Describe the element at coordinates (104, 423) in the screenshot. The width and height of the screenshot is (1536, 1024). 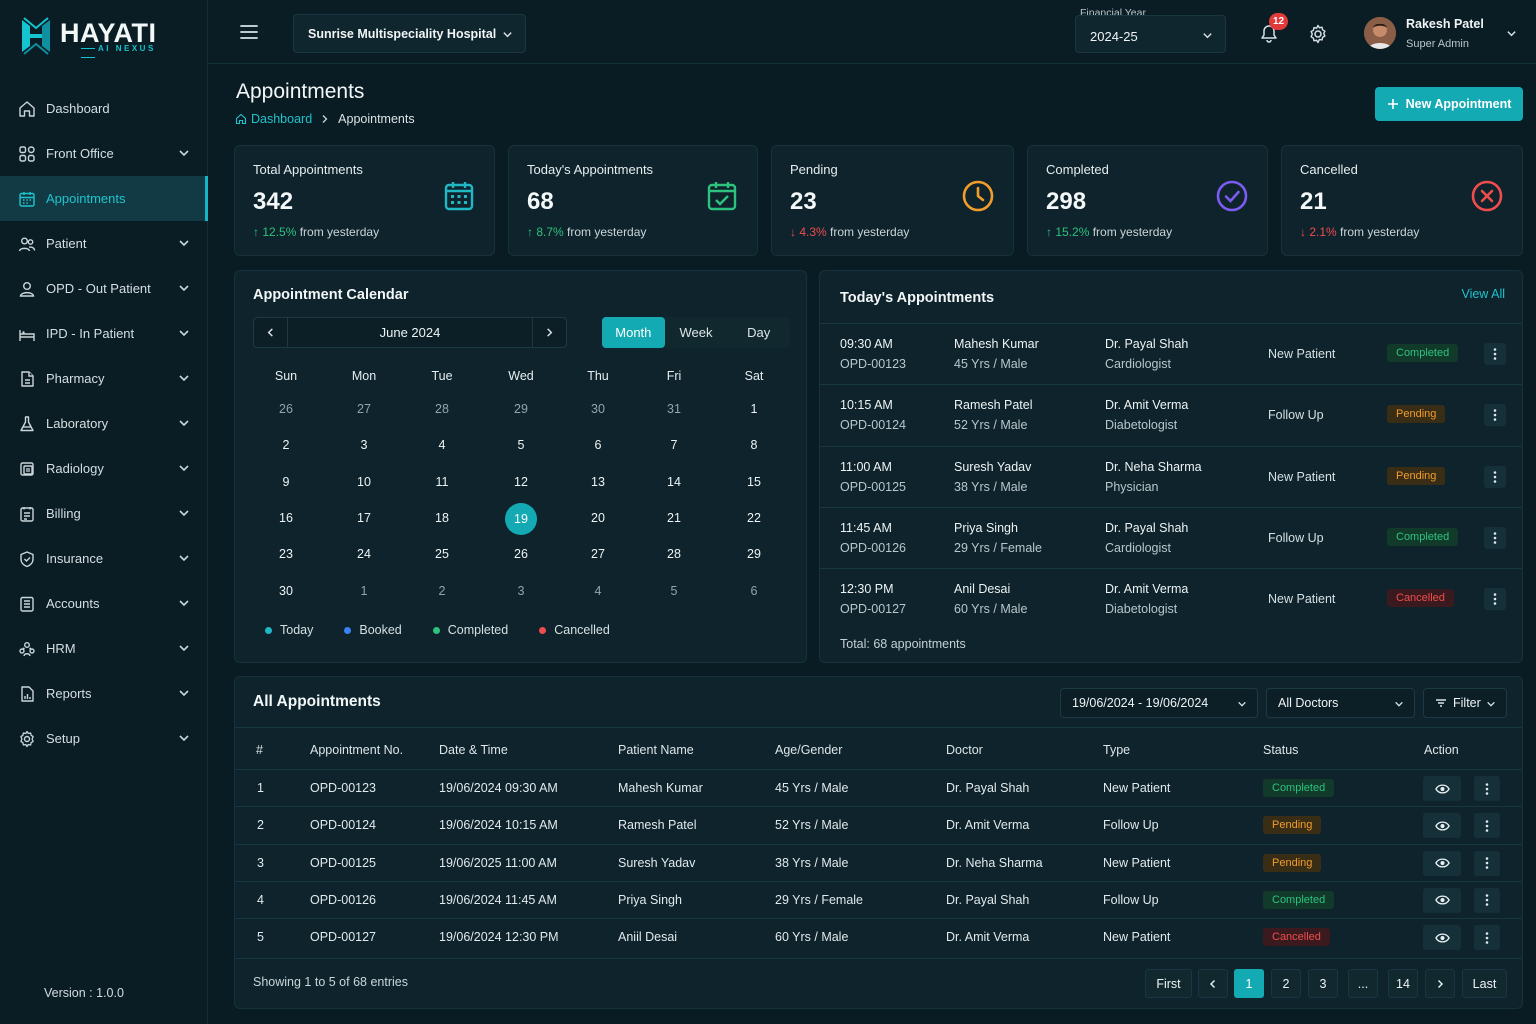
I see `sidebar-item-laboratory: Laboratory` at that location.